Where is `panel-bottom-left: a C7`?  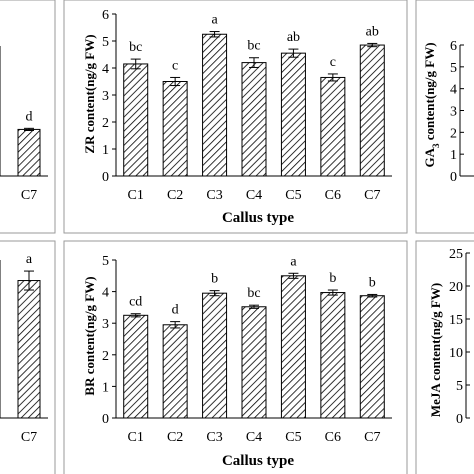 panel-bottom-left: a C7 is located at coordinates (24, 348).